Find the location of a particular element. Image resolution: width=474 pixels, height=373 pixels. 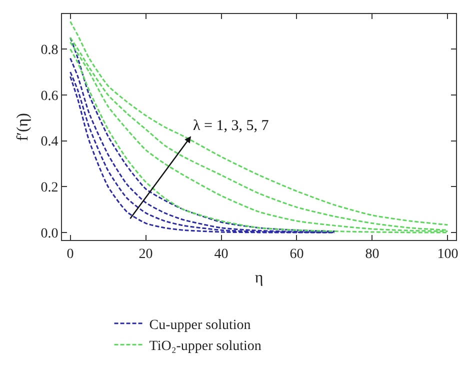

y-tick-label: 0.2 is located at coordinates (49, 188).